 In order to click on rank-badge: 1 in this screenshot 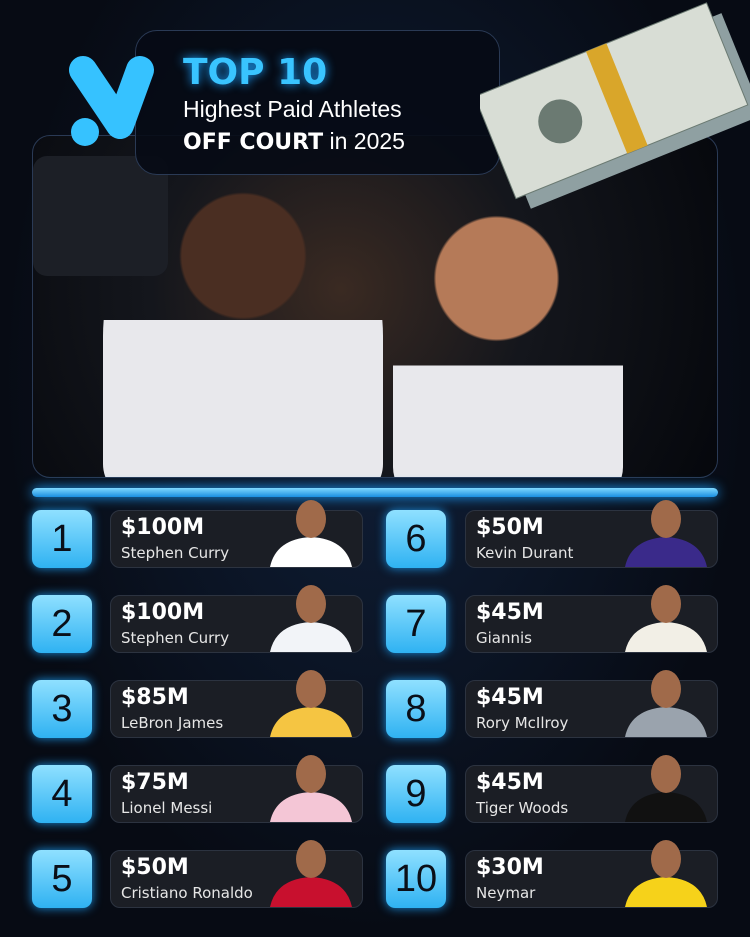, I will do `click(62, 539)`.